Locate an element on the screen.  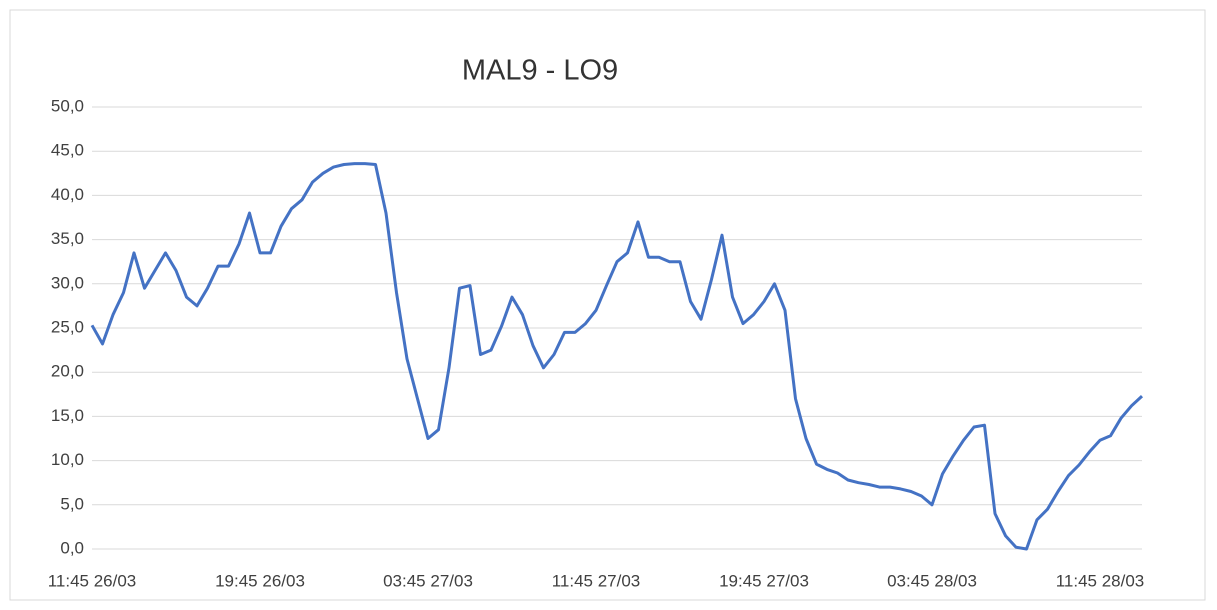
x-tick-label: 19:45 27/03 is located at coordinates (764, 580).